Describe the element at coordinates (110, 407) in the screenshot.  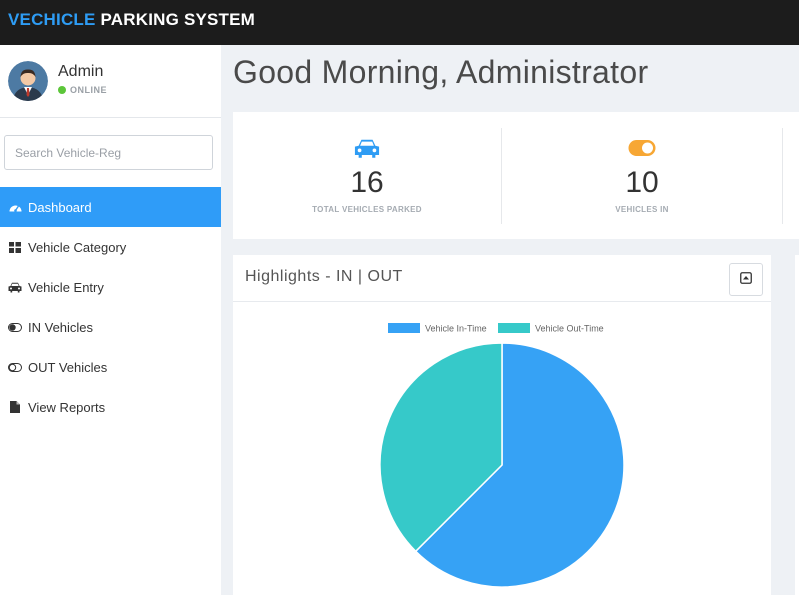
I see `sidebar-item-view-reports: View Reports` at that location.